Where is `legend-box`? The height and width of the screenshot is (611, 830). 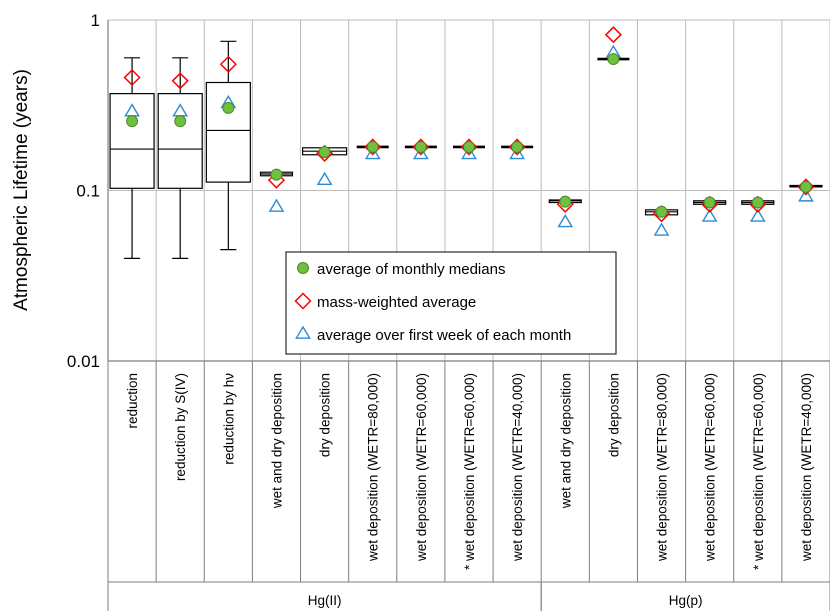 legend-box is located at coordinates (451, 303).